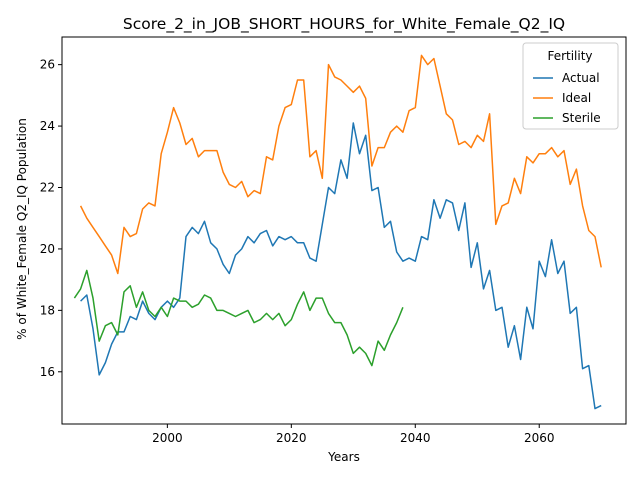  Describe the element at coordinates (22, 229) in the screenshot. I see `y-axis-label: % of White_Female Q2_IQ Population` at that location.